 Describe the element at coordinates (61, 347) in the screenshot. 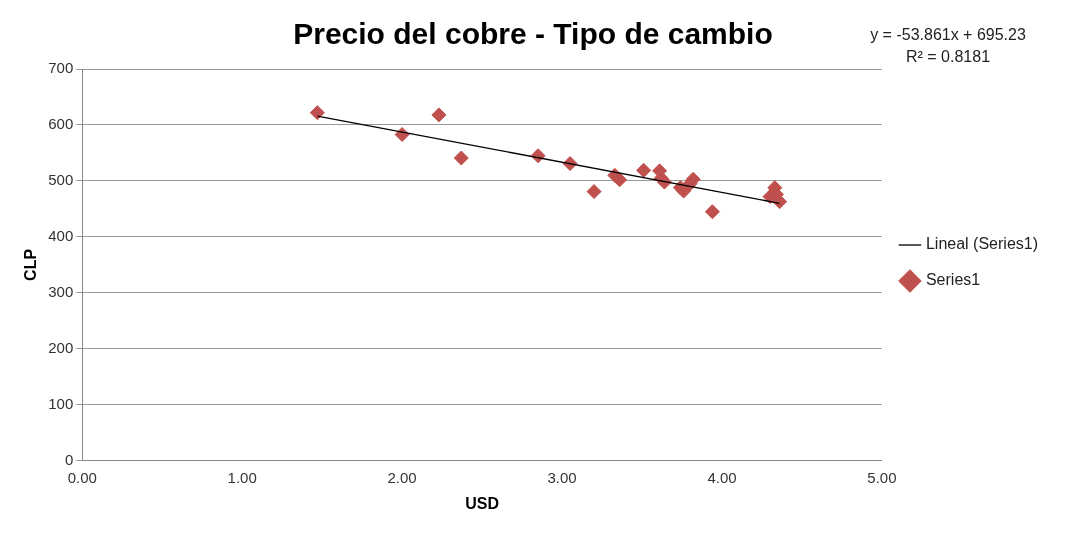

I see `y-tick-label: 200` at that location.